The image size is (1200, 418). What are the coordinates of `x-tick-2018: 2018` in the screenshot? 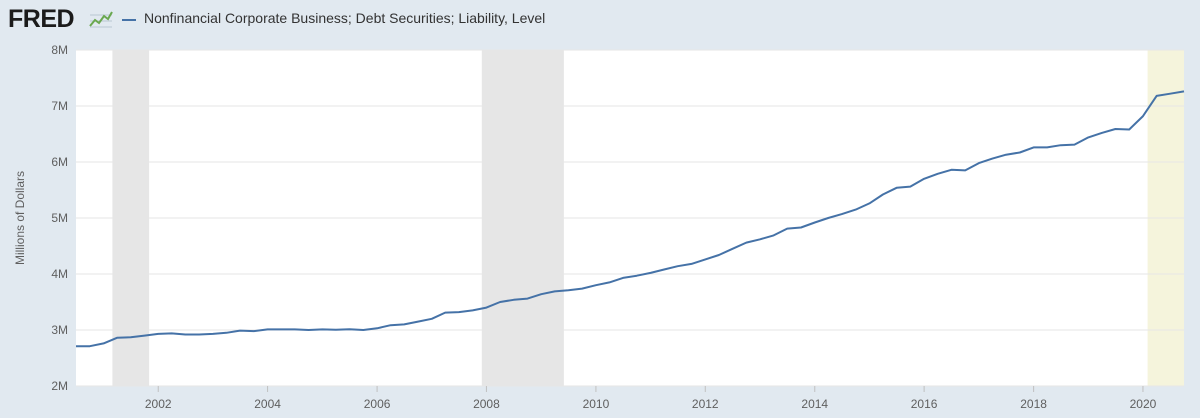 It's located at (1033, 404).